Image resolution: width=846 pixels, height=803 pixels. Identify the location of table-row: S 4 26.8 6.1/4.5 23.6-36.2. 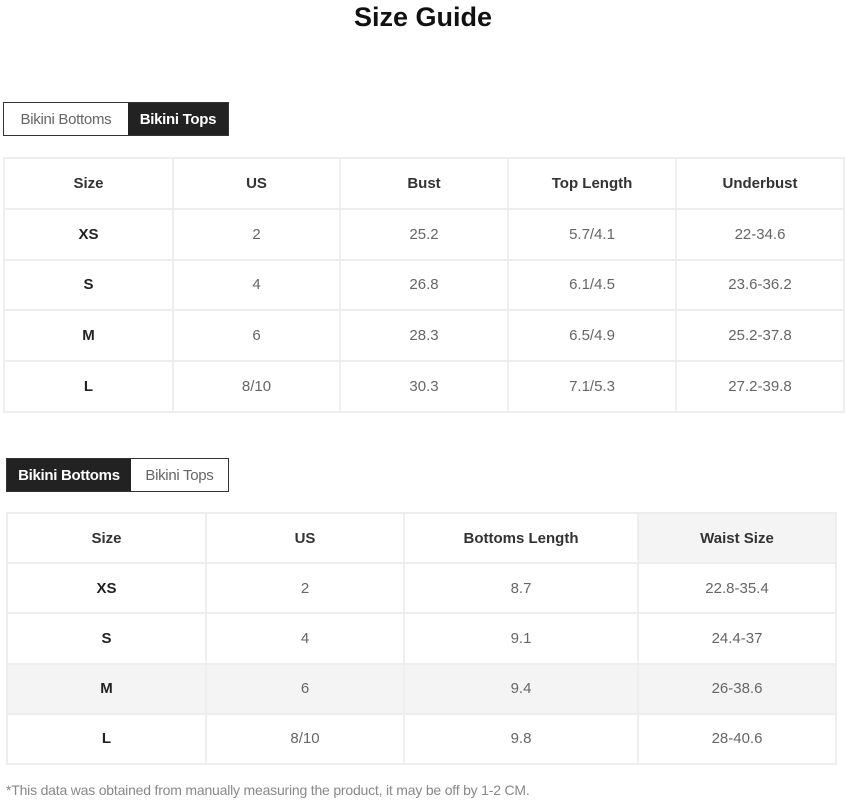
(424, 285).